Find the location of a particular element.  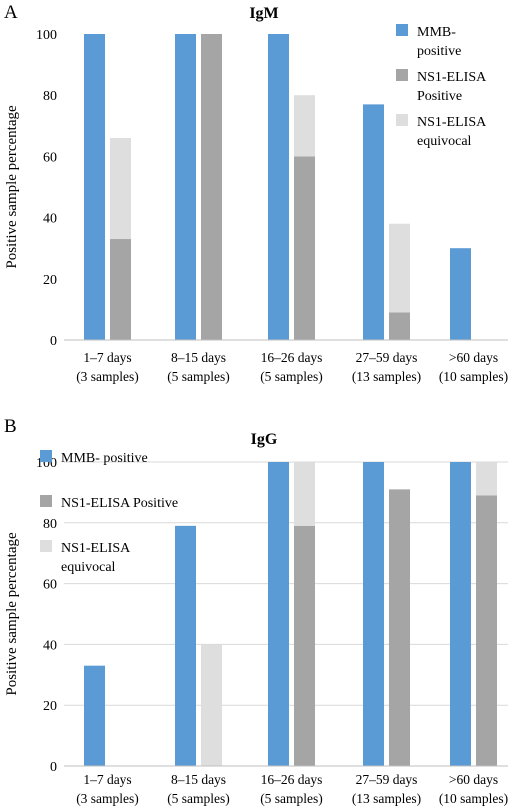

chart-2-panel-letter: B is located at coordinates (10, 426).